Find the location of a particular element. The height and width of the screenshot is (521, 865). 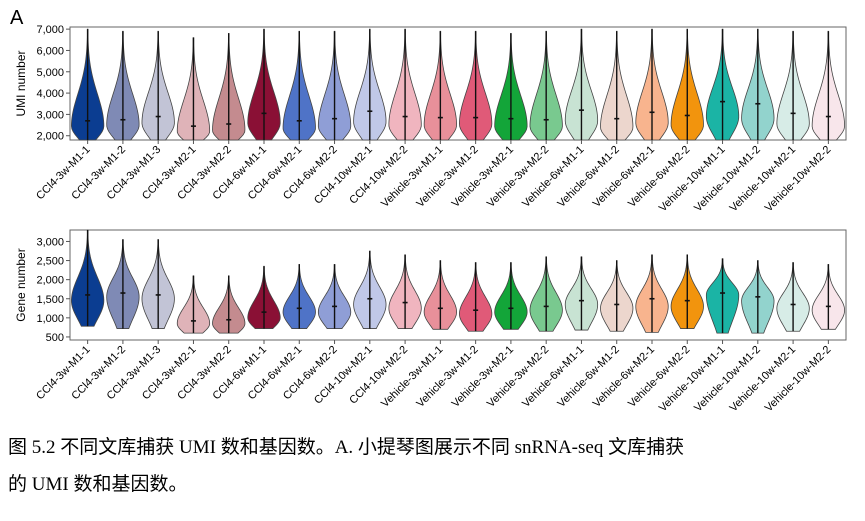

y-tick-label: 2,500 is located at coordinates (50, 262).